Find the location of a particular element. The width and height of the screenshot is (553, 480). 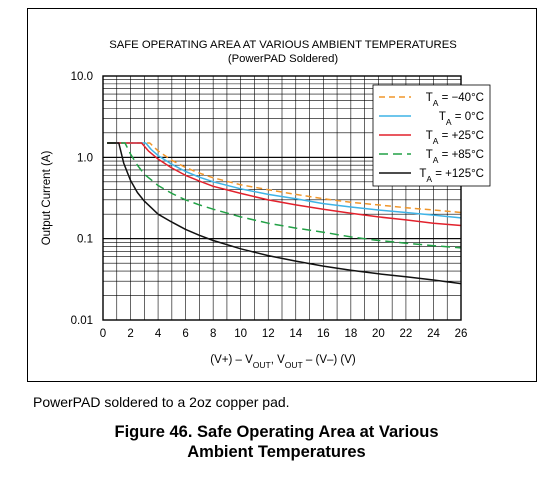

x-tick-label: 22 is located at coordinates (406, 334).